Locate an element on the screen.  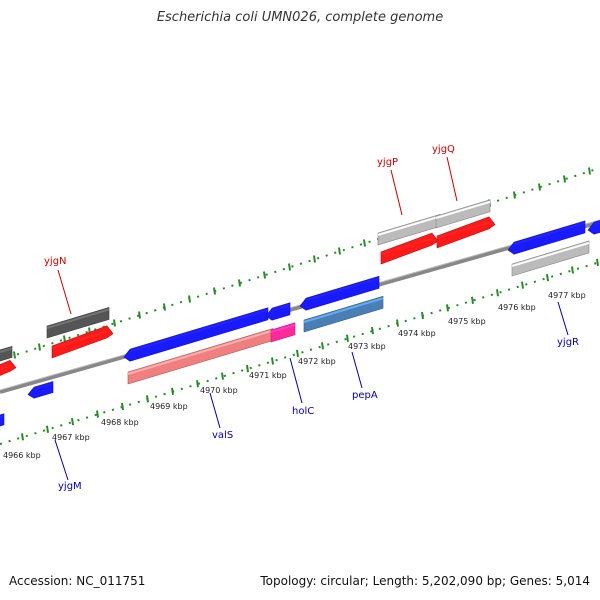
gene-label-yjgN: yjgN is located at coordinates (55, 261).